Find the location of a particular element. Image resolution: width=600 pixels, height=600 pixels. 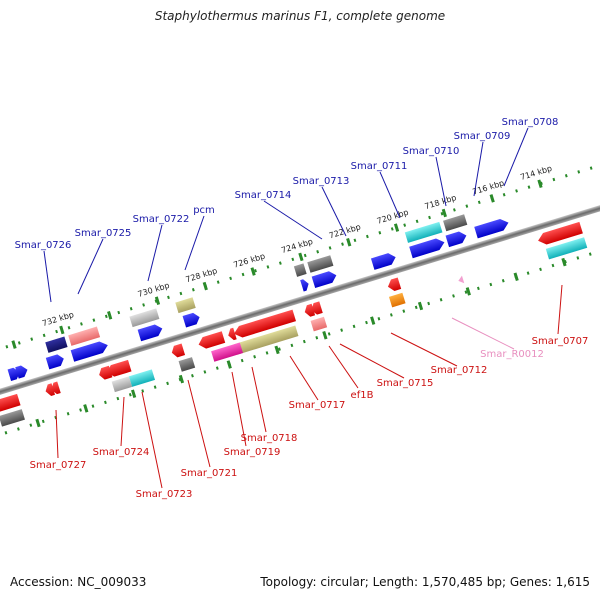

label-smar-0722: Smar_0722 is located at coordinates (161, 219).